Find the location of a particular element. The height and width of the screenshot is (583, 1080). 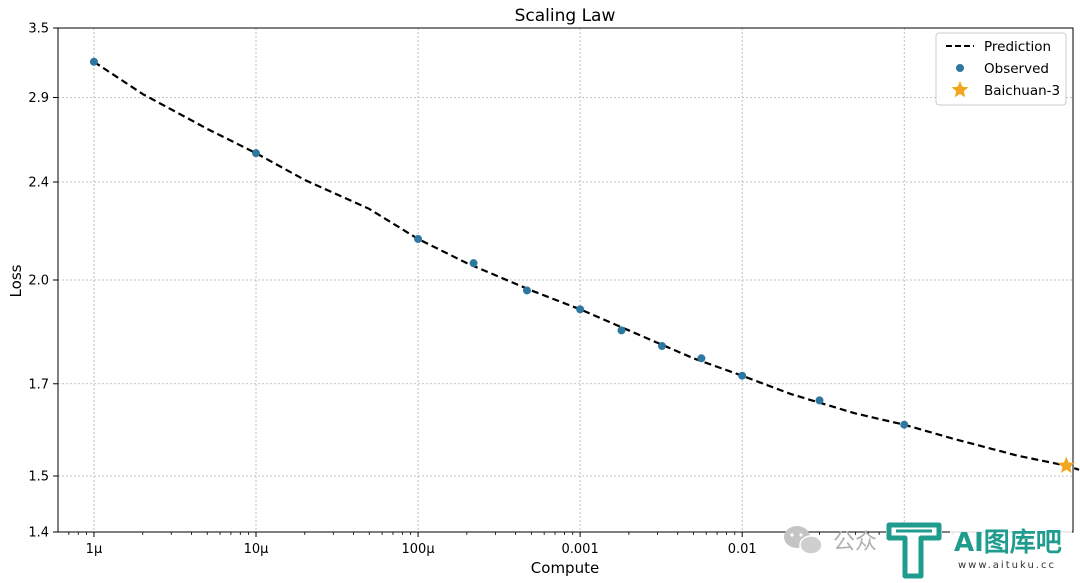

legend: Prediction Observed Baichuan-3 is located at coordinates (1001, 69).